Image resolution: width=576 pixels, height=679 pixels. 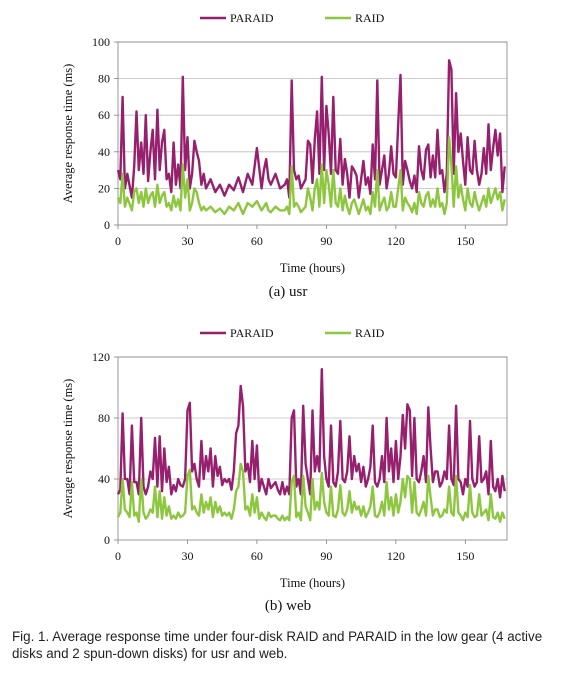 What do you see at coordinates (104, 418) in the screenshot?
I see `chart-web-y-tick-label: 80` at bounding box center [104, 418].